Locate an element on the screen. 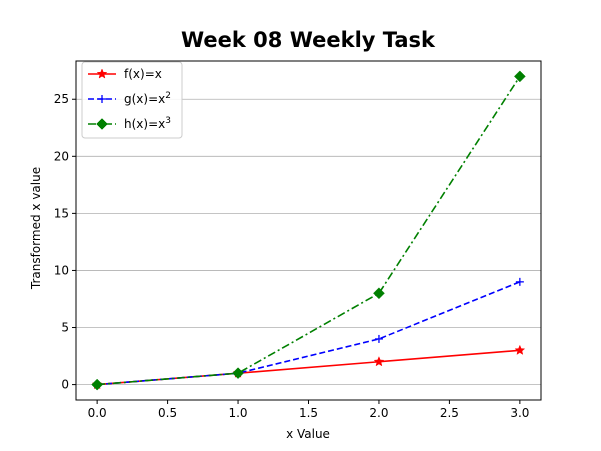 This screenshot has height=451, width=601. legend-label-base: f(x)=x is located at coordinates (143, 74).